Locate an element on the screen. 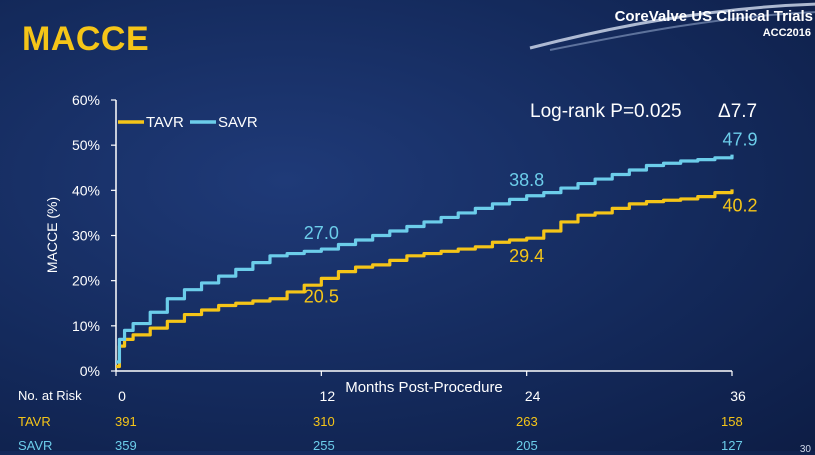 The image size is (815, 455). data-label-tavr-24: 29.4 is located at coordinates (526, 256).